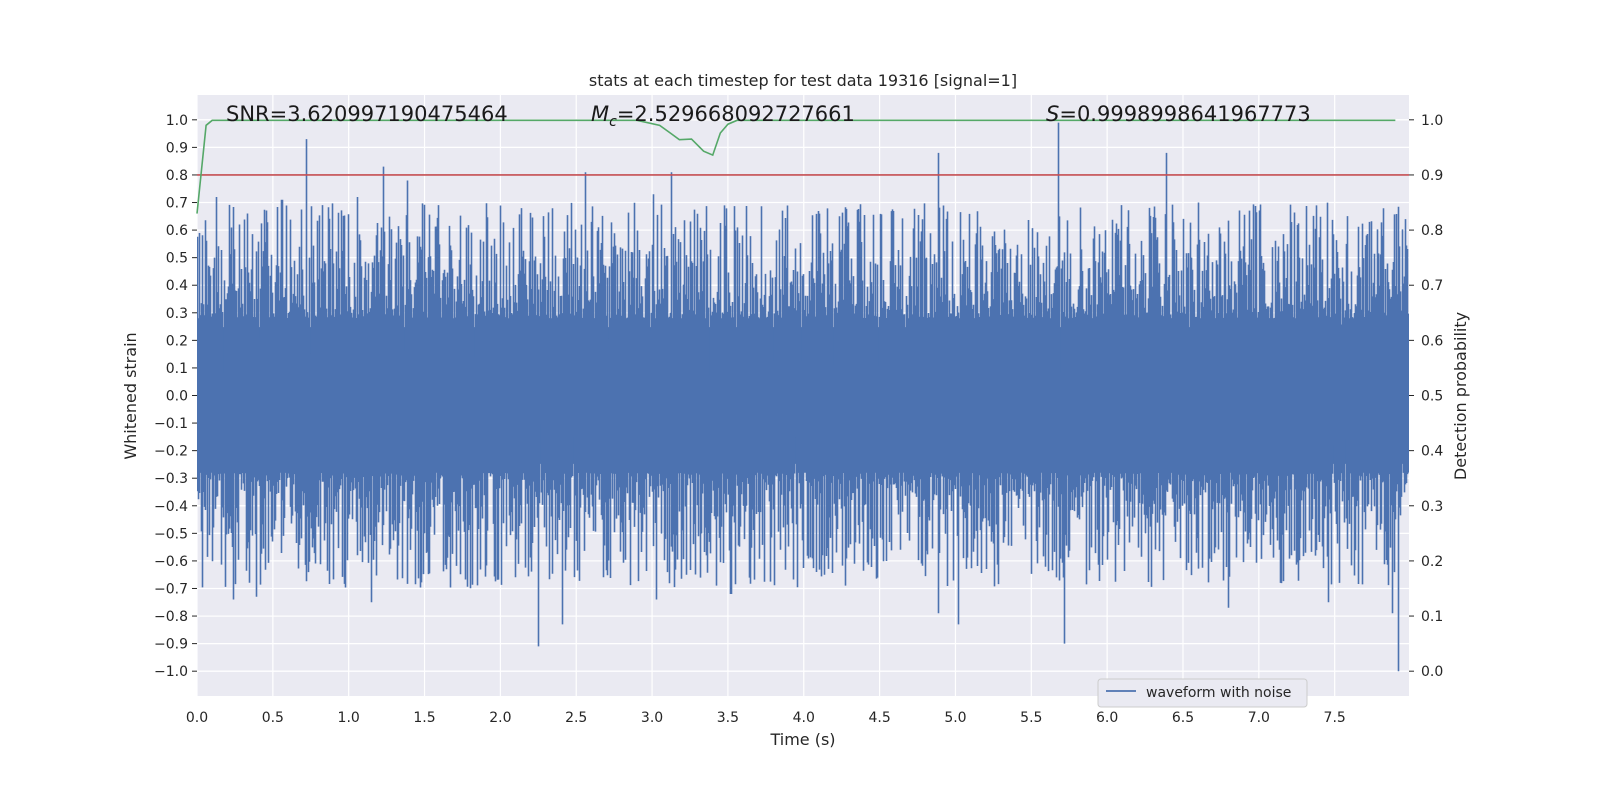 This screenshot has width=1600, height=800. I want to click on x-tick-label: 2.0, so click(500, 718).